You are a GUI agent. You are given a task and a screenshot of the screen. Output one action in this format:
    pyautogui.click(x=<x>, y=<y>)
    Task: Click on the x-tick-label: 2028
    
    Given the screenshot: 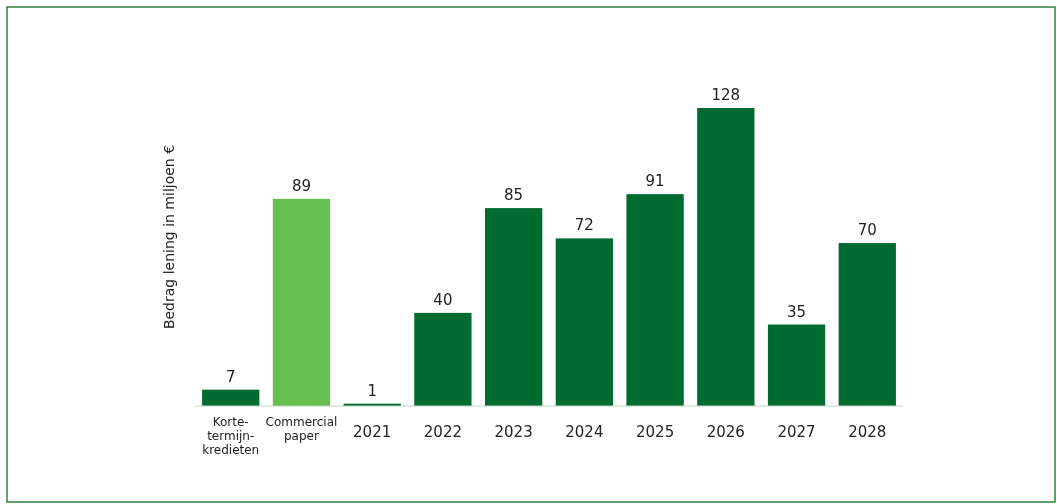 What is the action you would take?
    pyautogui.click(x=867, y=432)
    